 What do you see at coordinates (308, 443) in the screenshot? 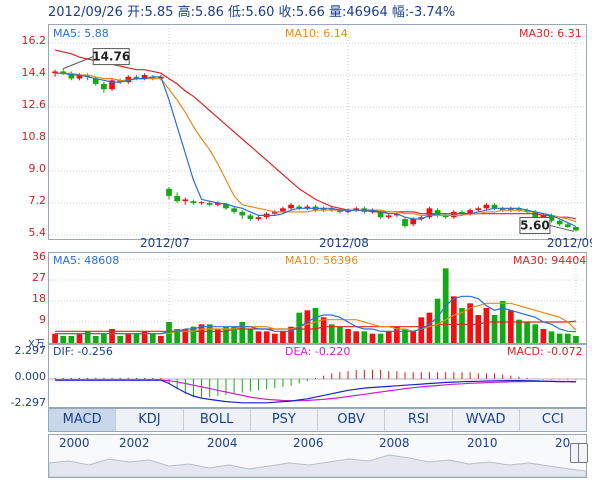
I see `nav-year-2006: 2006` at bounding box center [308, 443].